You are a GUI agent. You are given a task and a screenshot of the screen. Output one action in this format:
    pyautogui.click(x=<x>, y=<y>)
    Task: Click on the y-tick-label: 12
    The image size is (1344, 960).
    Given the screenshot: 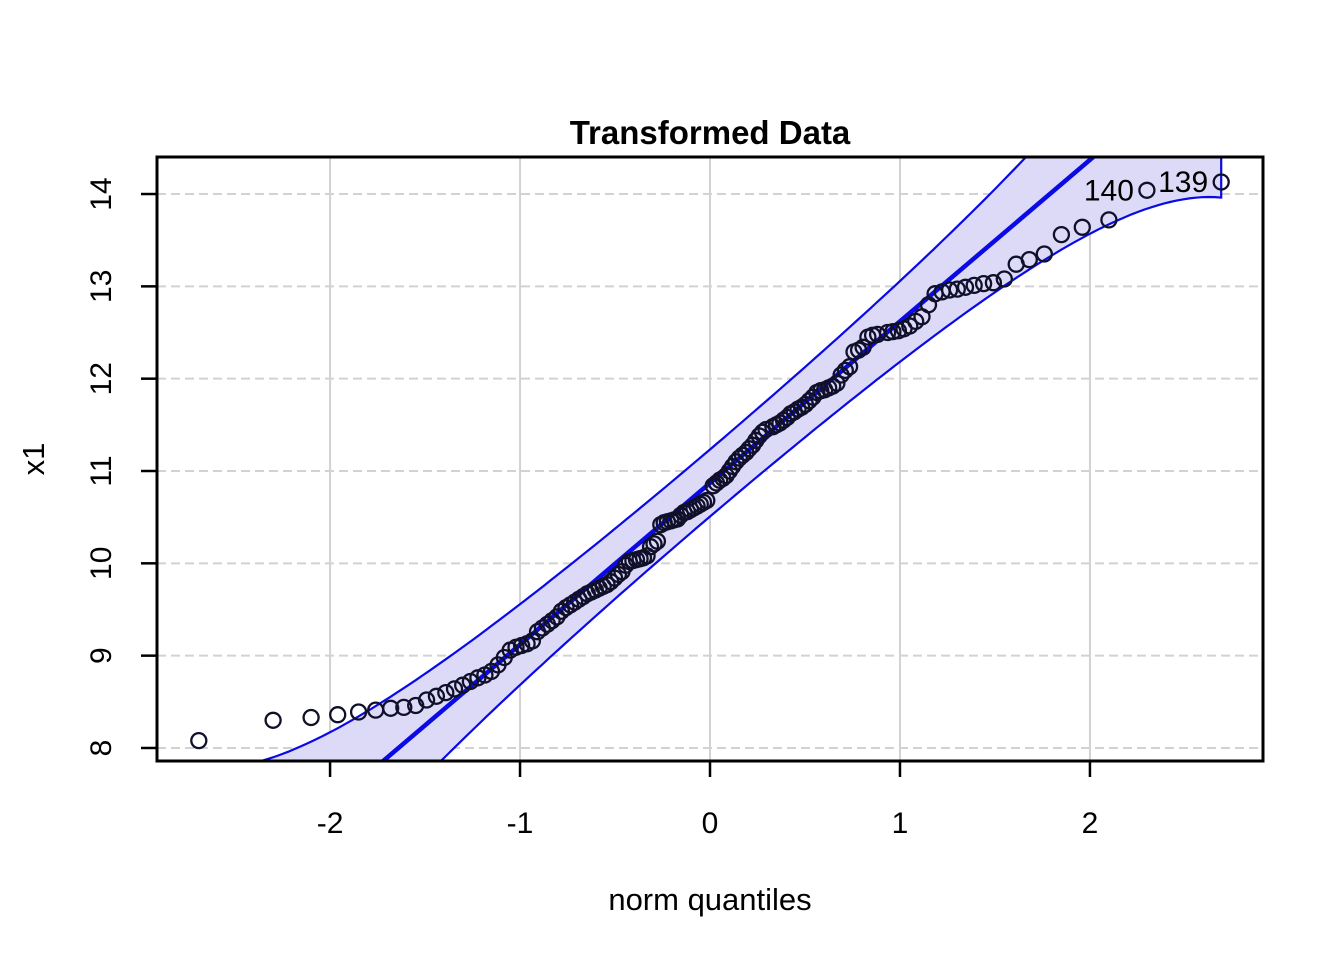 What is the action you would take?
    pyautogui.click(x=101, y=378)
    